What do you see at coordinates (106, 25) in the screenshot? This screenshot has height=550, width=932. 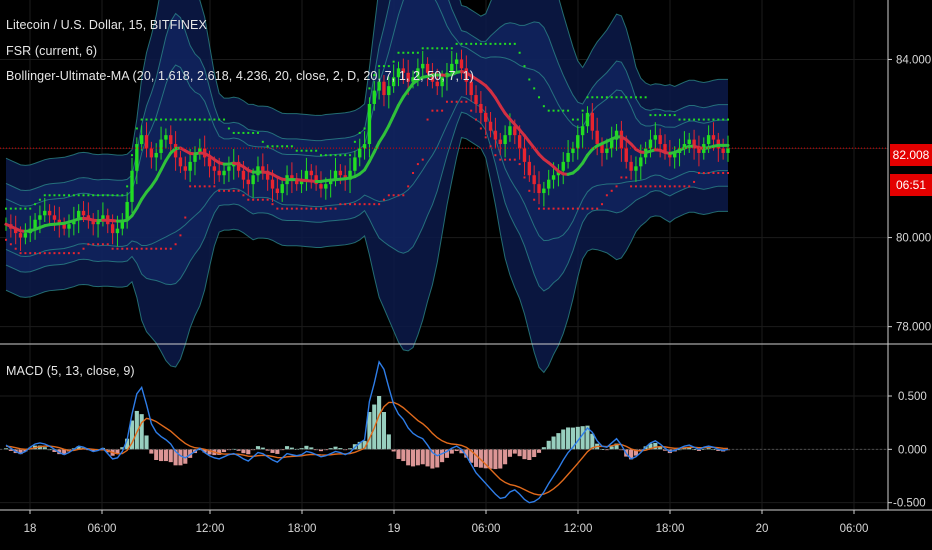 I see `chart-title: Litecoin / U.S. Dollar, 15, BITFINEX` at bounding box center [106, 25].